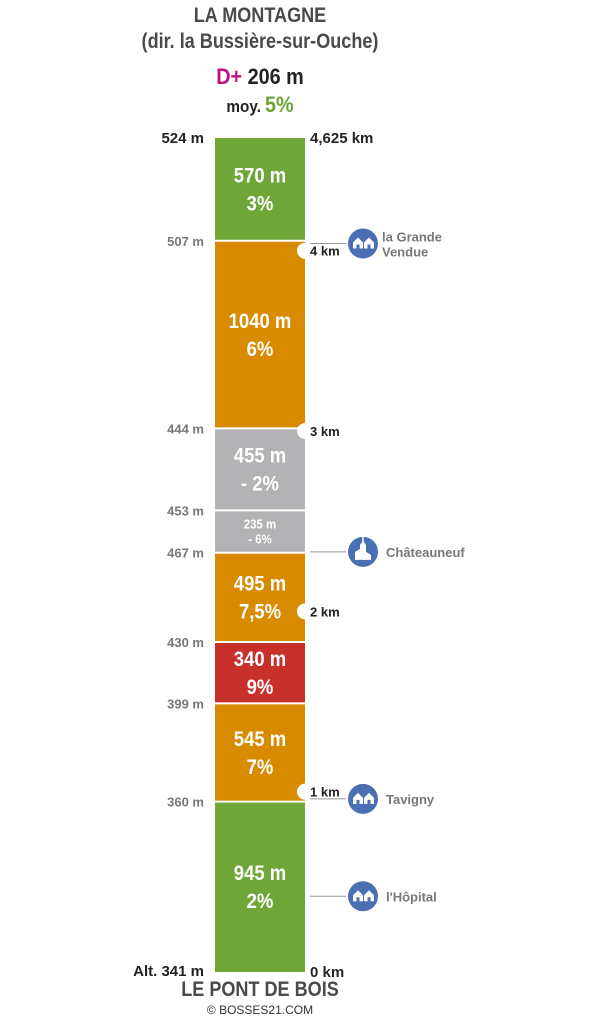  What do you see at coordinates (185, 802) in the screenshot?
I see `altitude-label: 360 m` at bounding box center [185, 802].